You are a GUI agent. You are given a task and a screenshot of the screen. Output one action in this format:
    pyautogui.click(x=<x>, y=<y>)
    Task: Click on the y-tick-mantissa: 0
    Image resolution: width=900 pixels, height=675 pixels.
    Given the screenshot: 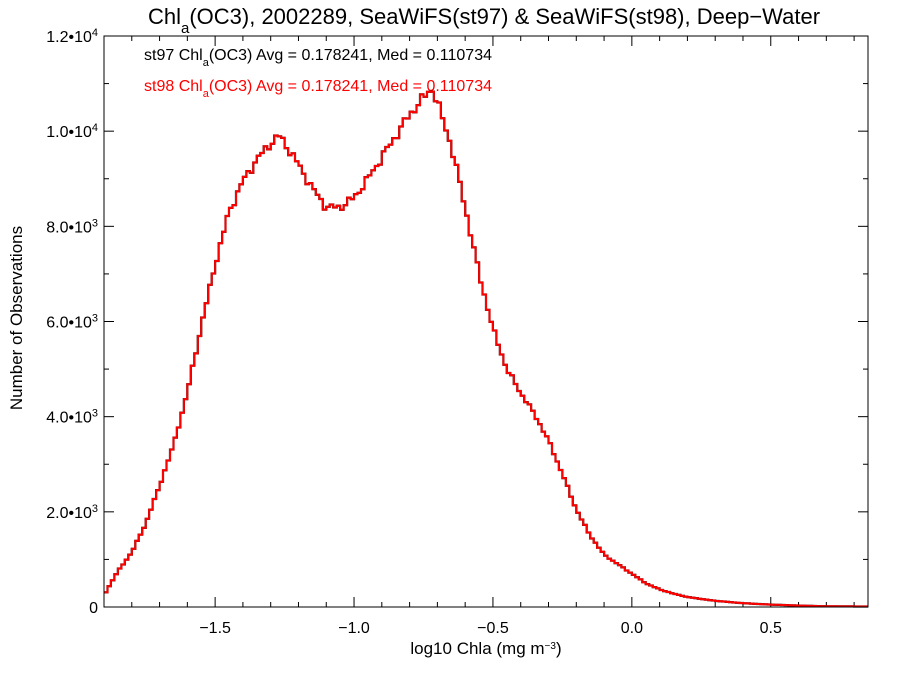 What is the action you would take?
    pyautogui.click(x=93, y=608)
    